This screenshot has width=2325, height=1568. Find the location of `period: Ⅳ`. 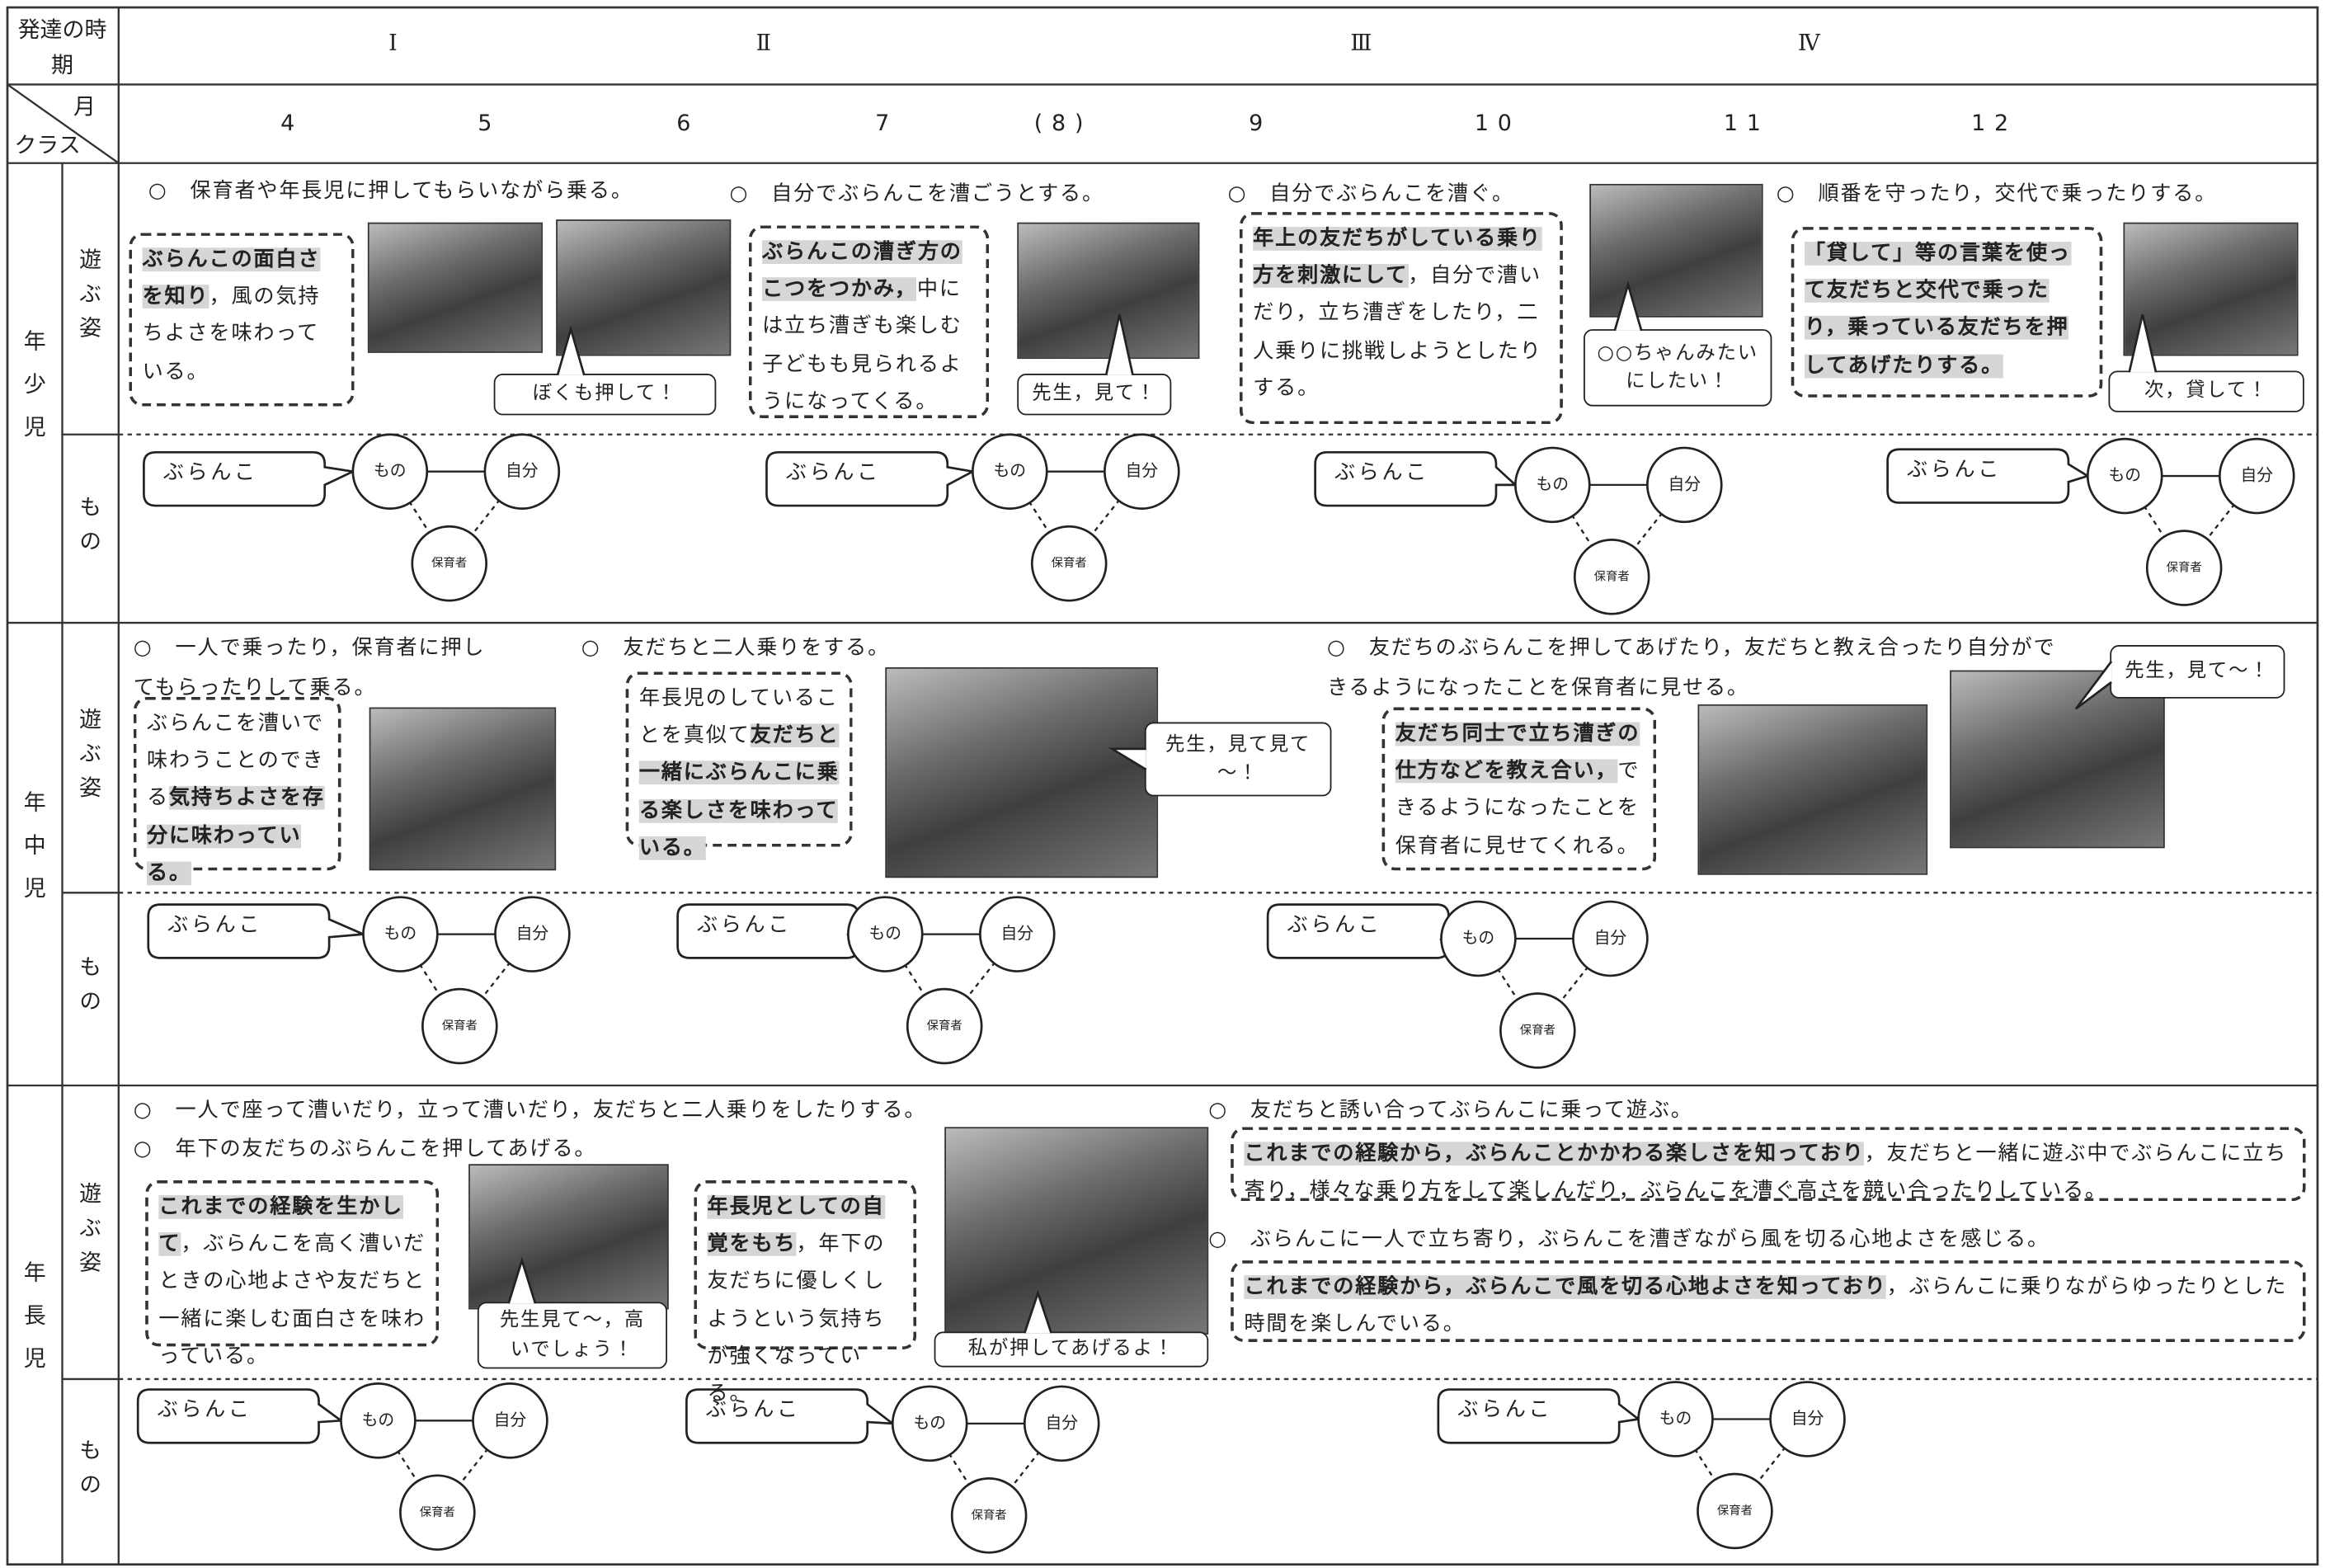

period: Ⅳ is located at coordinates (1808, 43).